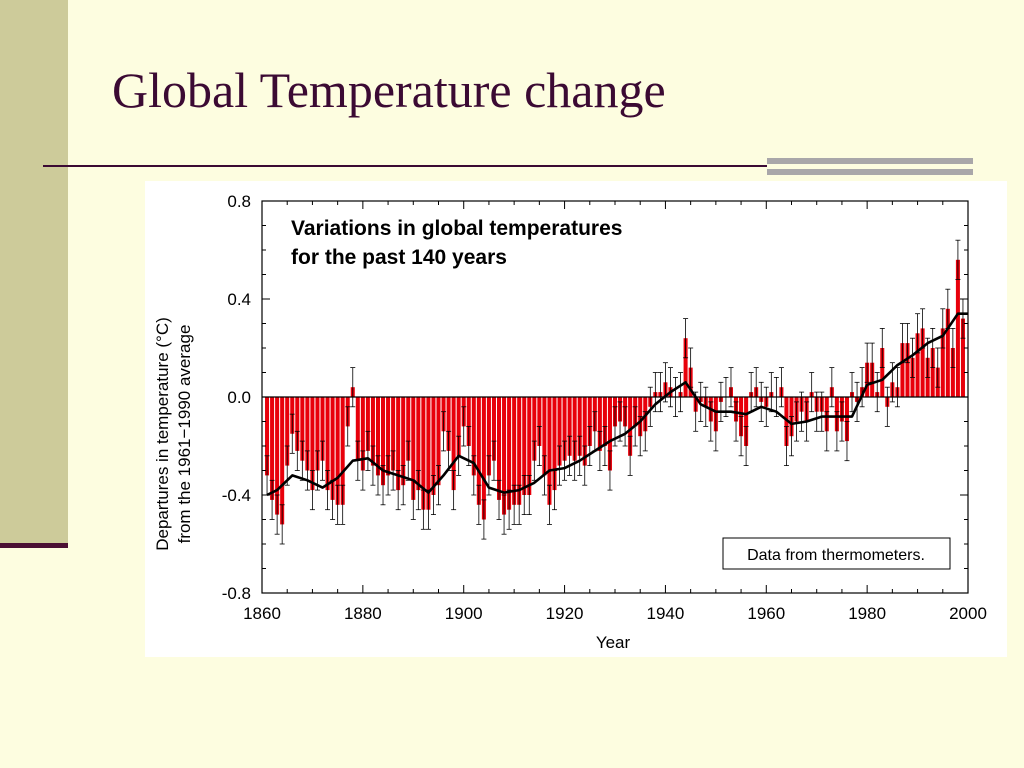 The width and height of the screenshot is (1024, 768). I want to click on left-accent-bar, so click(34, 272).